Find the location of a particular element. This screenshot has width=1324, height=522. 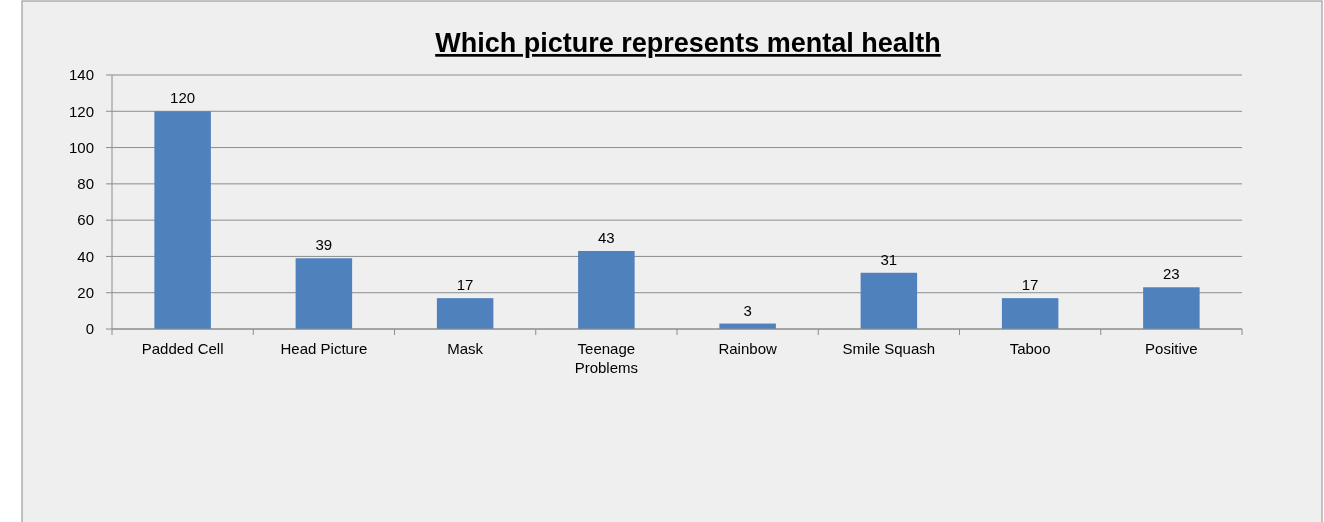

y-tick-label: 60 is located at coordinates (85, 220).